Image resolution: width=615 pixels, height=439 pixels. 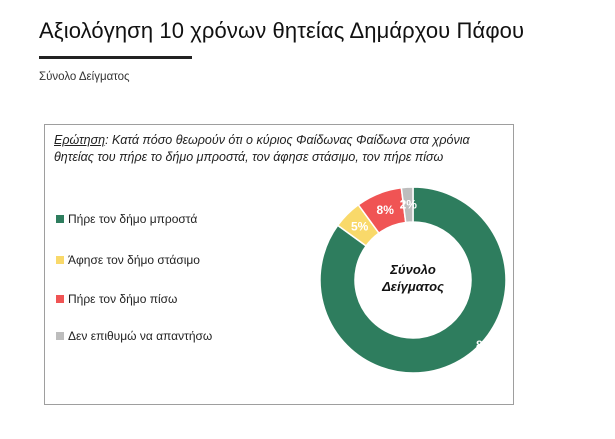 What do you see at coordinates (84, 77) in the screenshot?
I see `page-subtitle: Σύνολο Δείγματος` at bounding box center [84, 77].